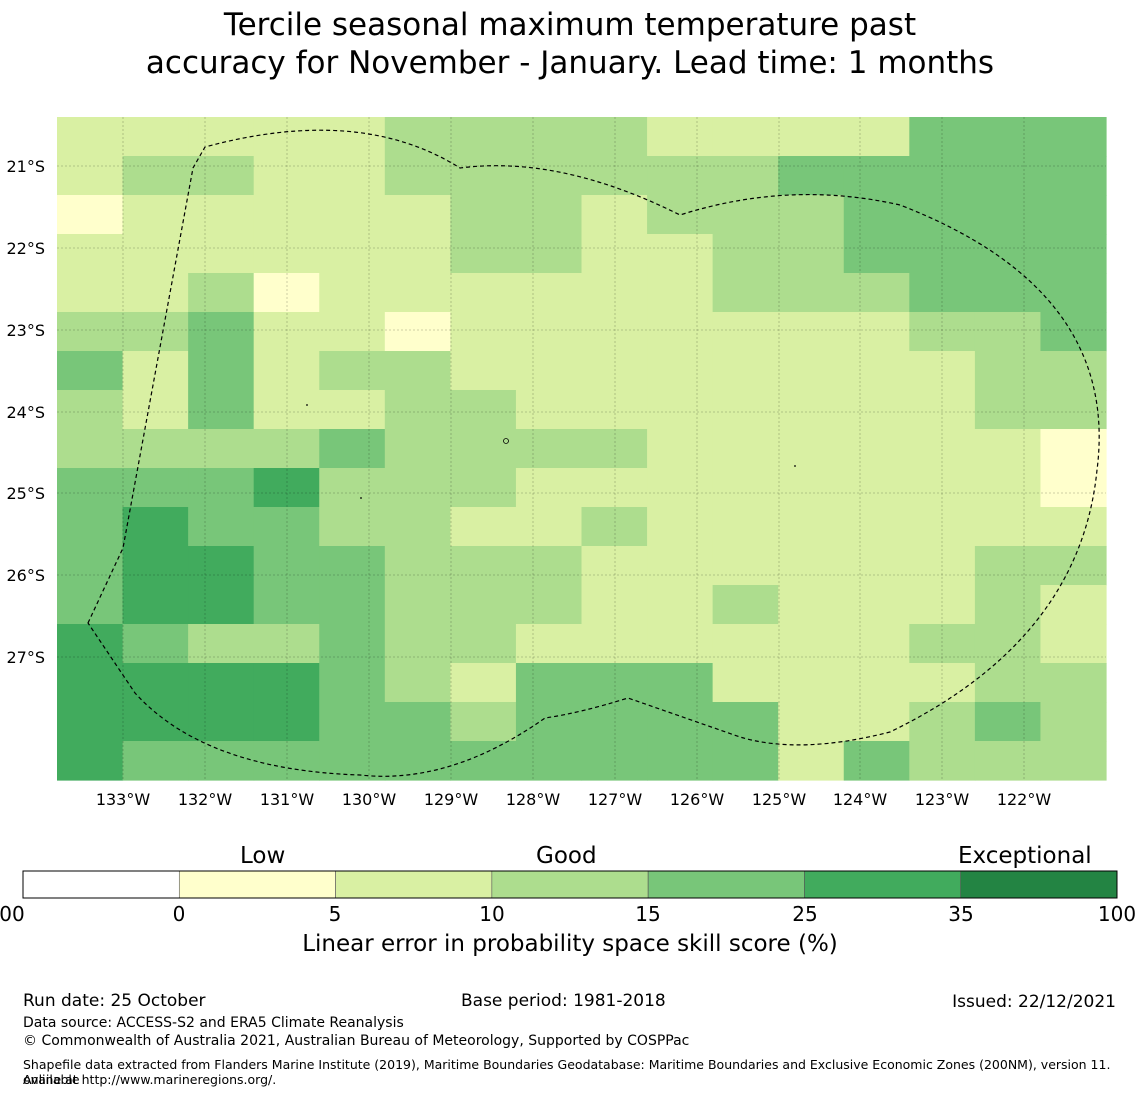 This screenshot has height=1095, width=1140. What do you see at coordinates (25, 166) in the screenshot?
I see `latitude-label: 21°S` at bounding box center [25, 166].